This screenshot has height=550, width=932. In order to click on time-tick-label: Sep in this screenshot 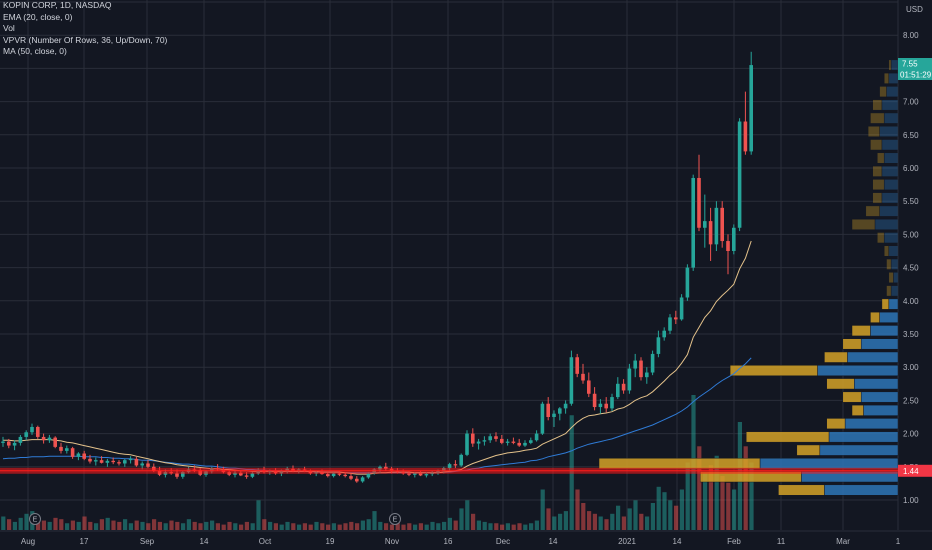, I will do `click(147, 541)`.